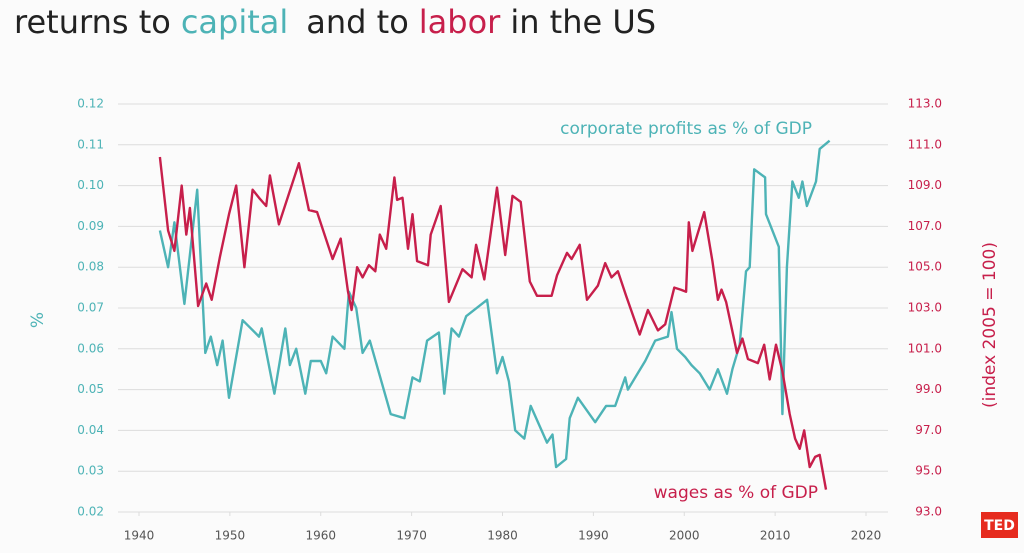 The width and height of the screenshot is (1024, 553). Describe the element at coordinates (90, 430) in the screenshot. I see `y-tick-label: 0.04` at that location.